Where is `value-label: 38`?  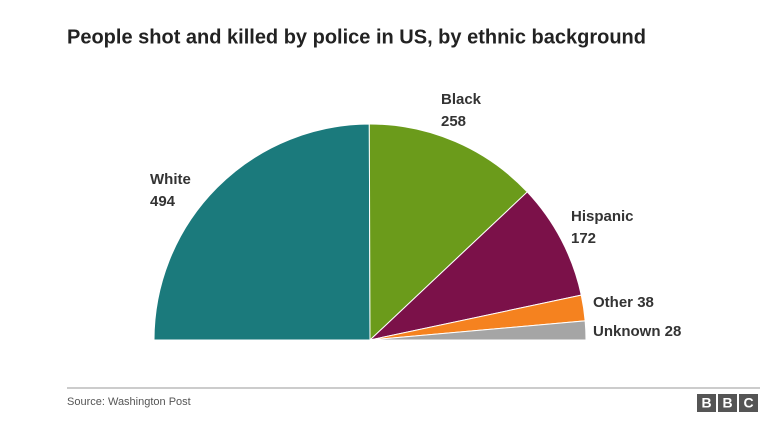 value-label: 38 is located at coordinates (645, 302).